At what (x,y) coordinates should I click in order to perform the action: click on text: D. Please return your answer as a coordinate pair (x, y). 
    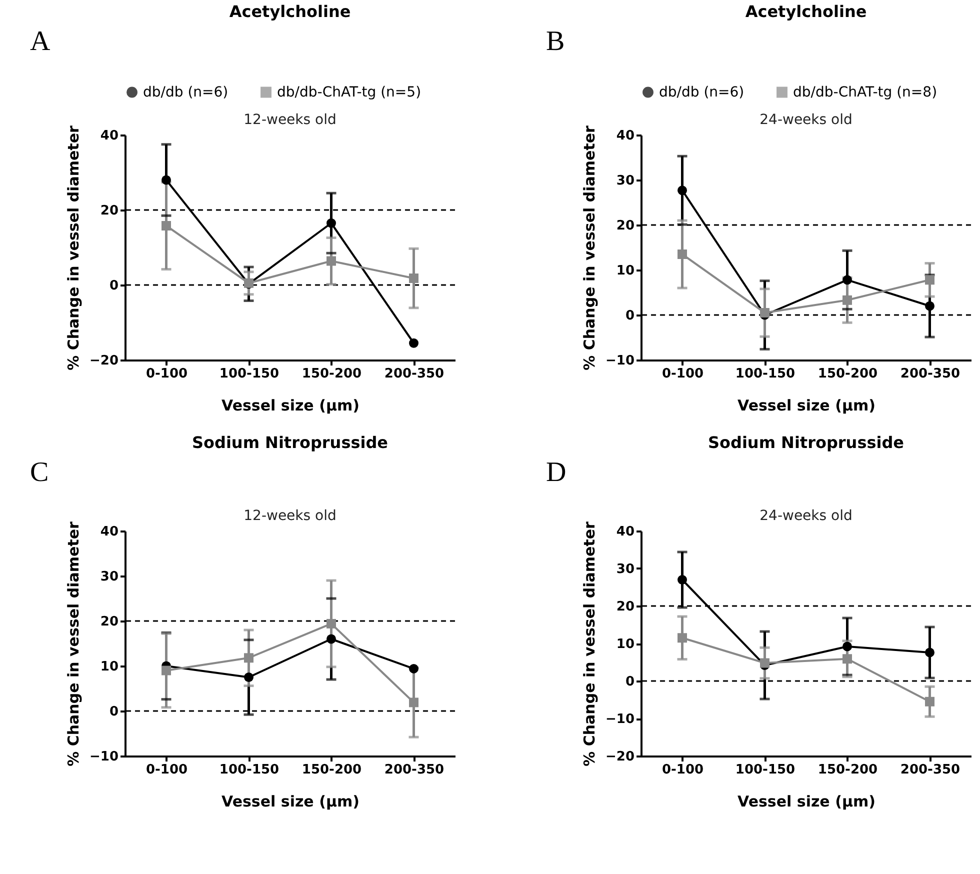
    Looking at the image, I should click on (556, 472).